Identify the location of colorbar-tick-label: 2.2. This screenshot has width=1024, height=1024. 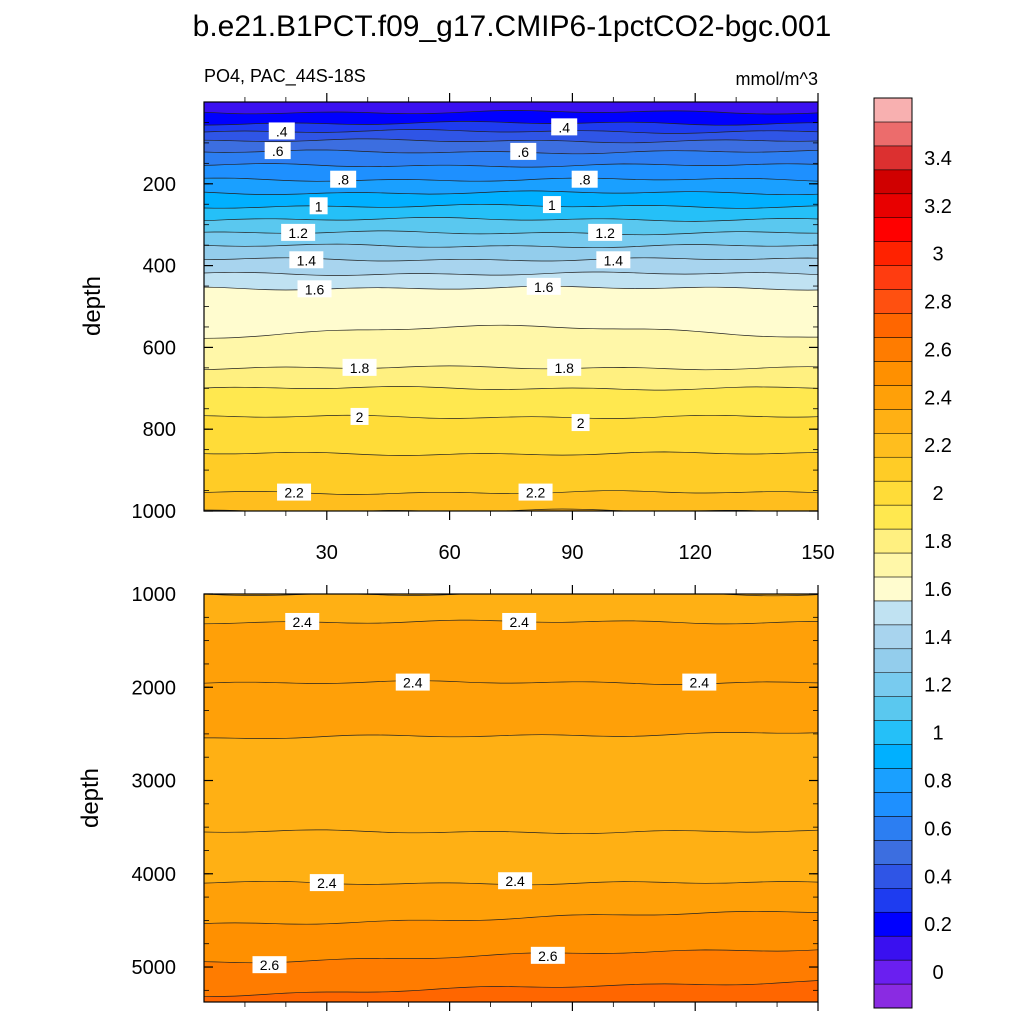
(938, 446).